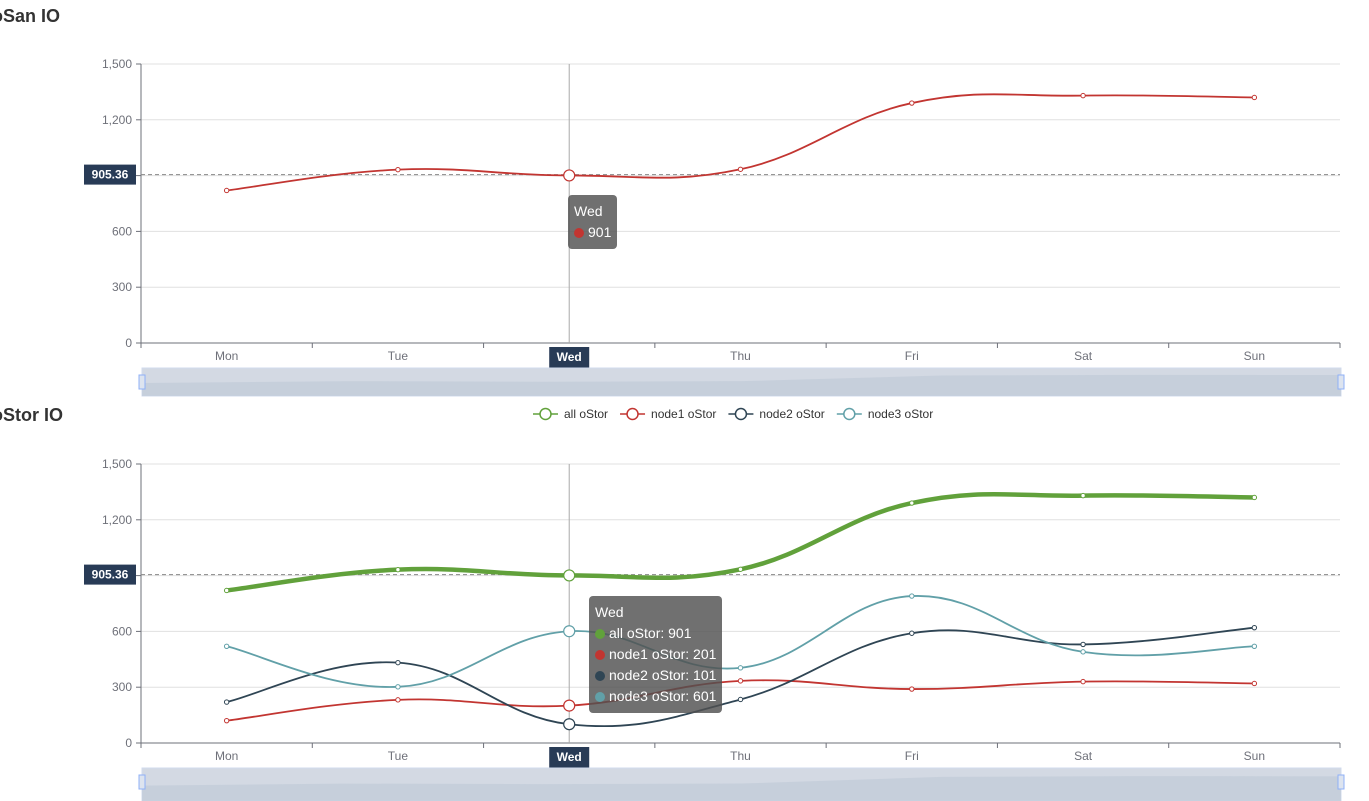 This screenshot has height=801, width=1369. I want to click on legend-item-label: all oStor, so click(586, 414).